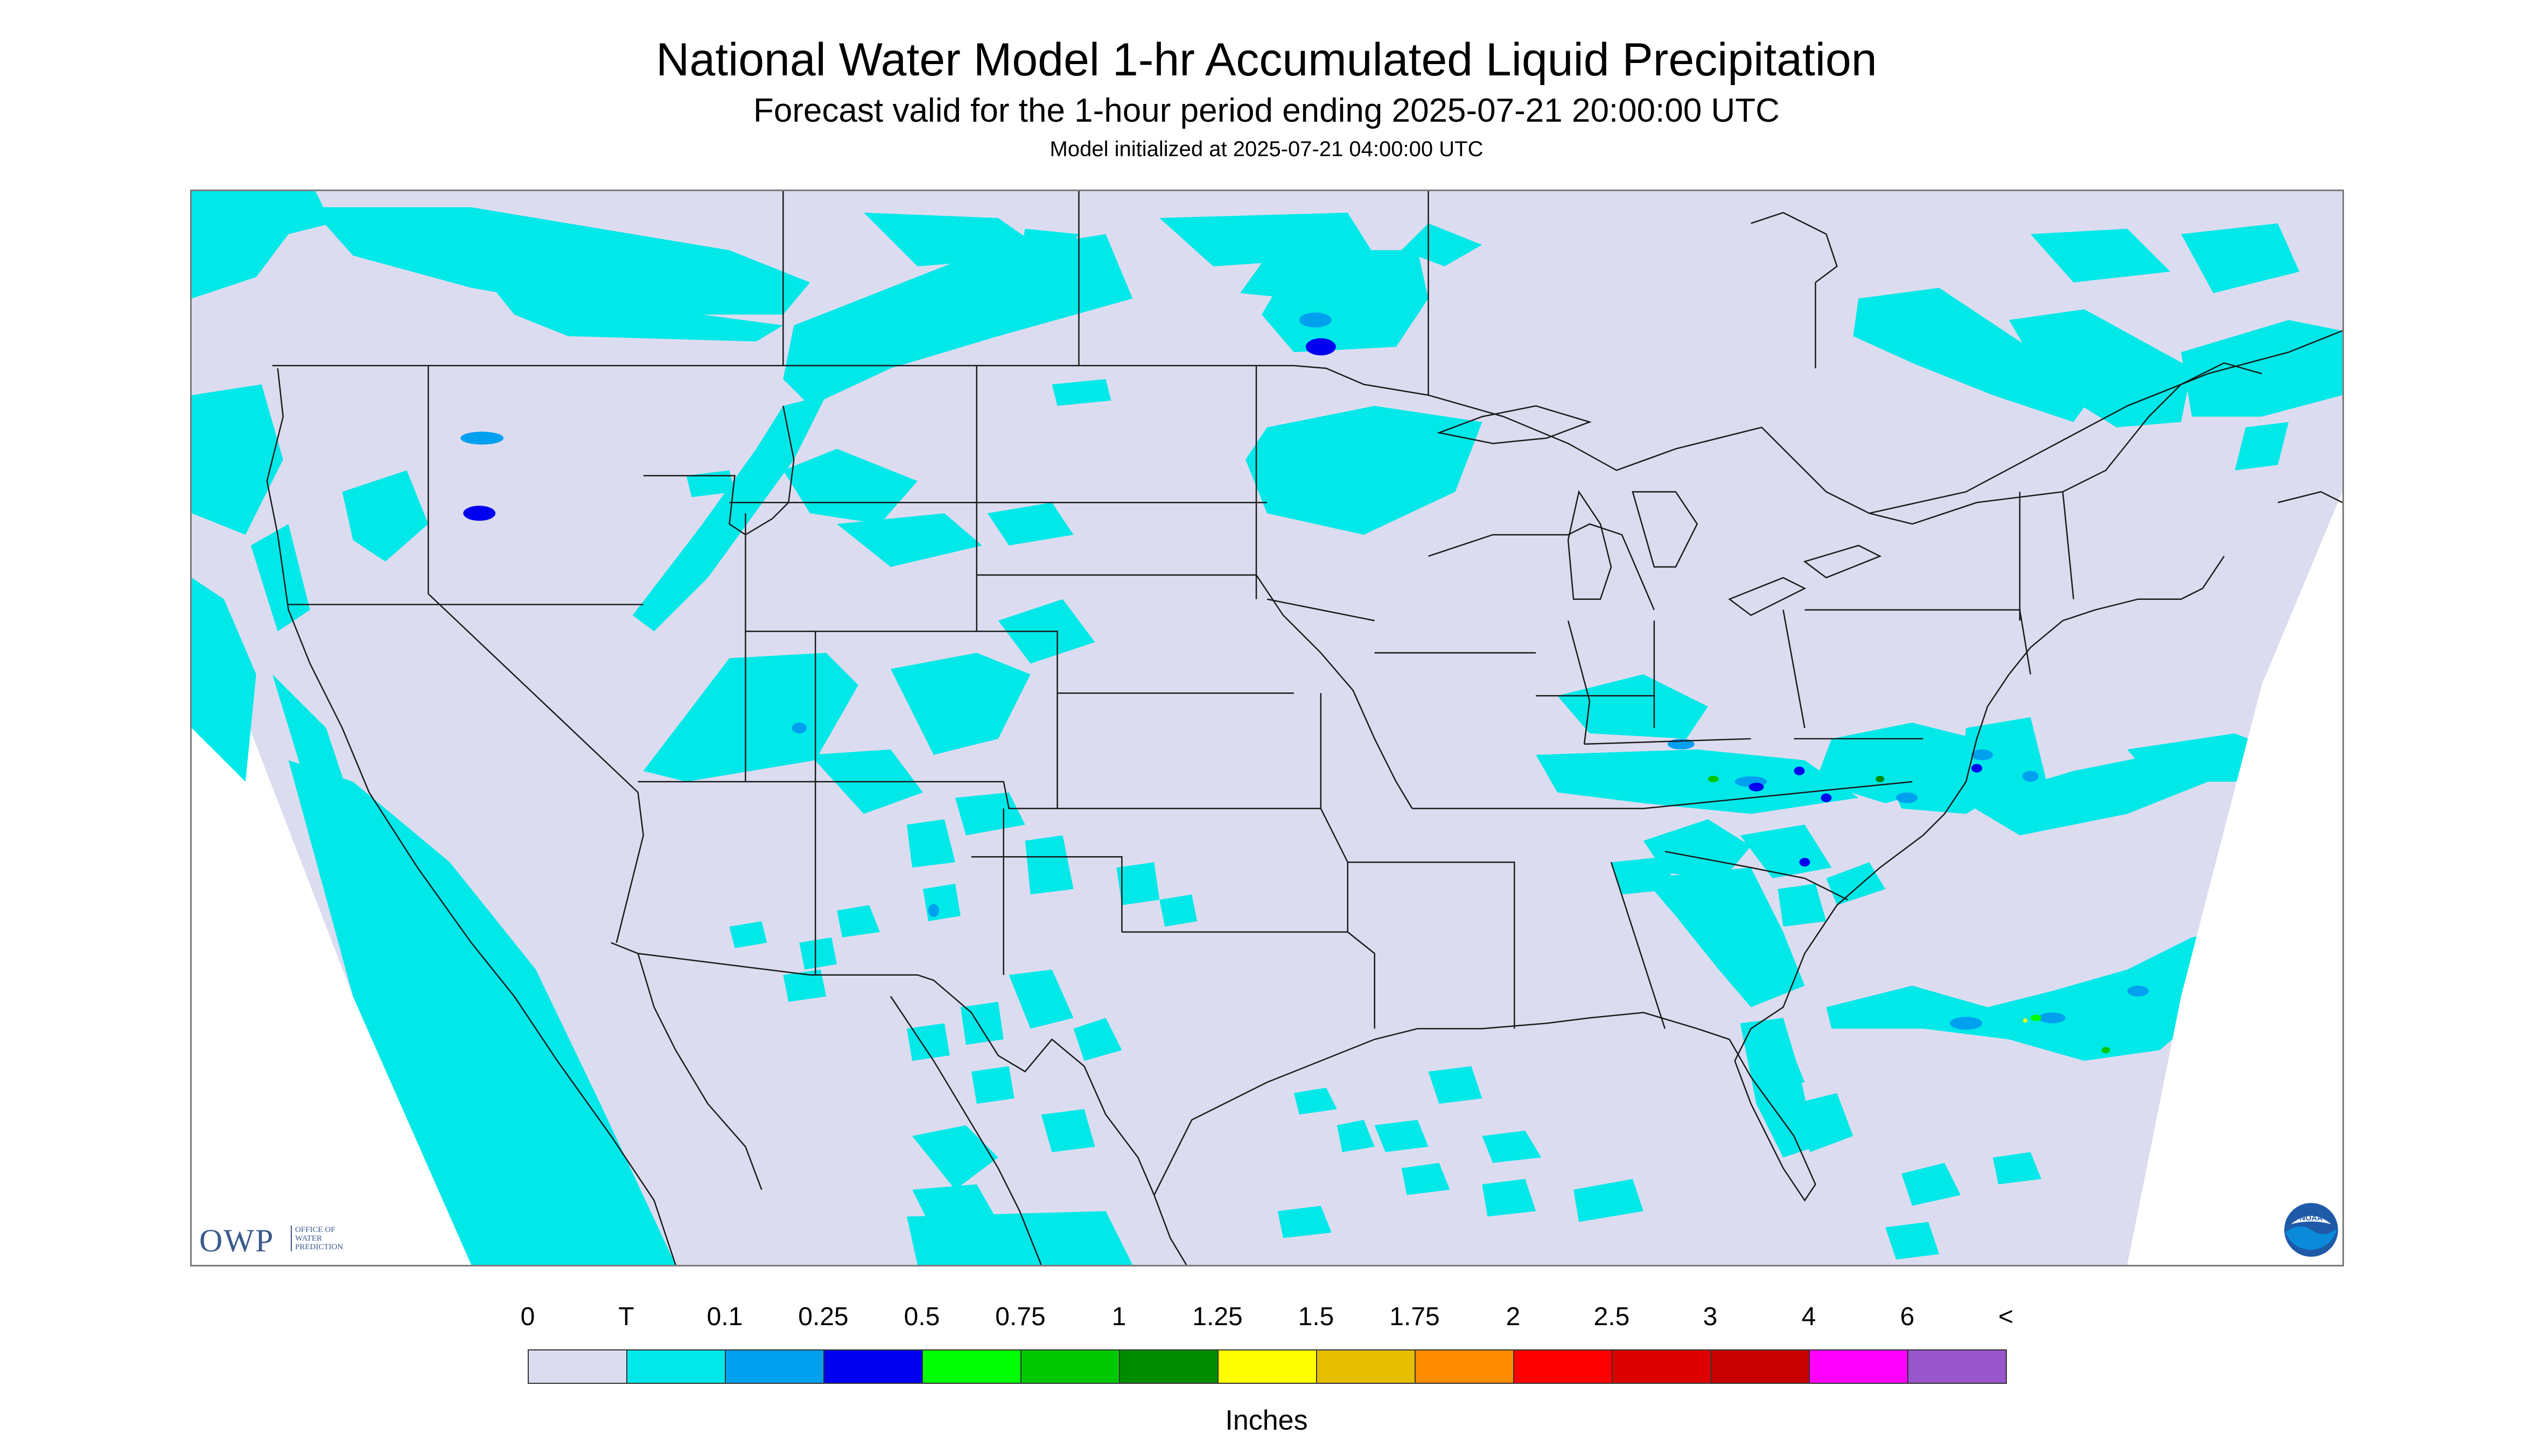 Image resolution: width=2533 pixels, height=1456 pixels. I want to click on legend-tick-label: 1.5, so click(1316, 1317).